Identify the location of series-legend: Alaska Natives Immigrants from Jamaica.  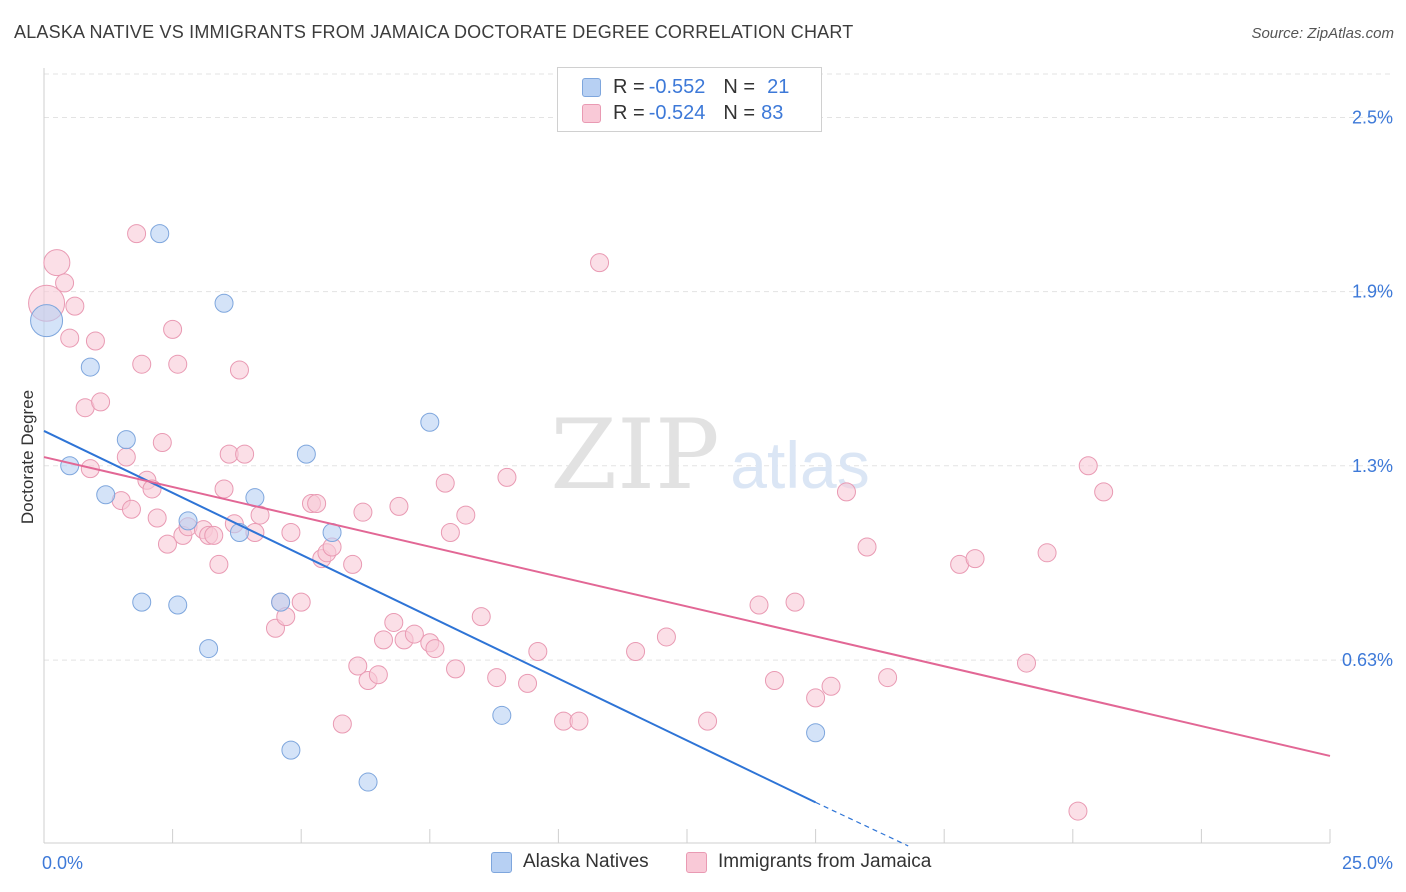
(703, 864).